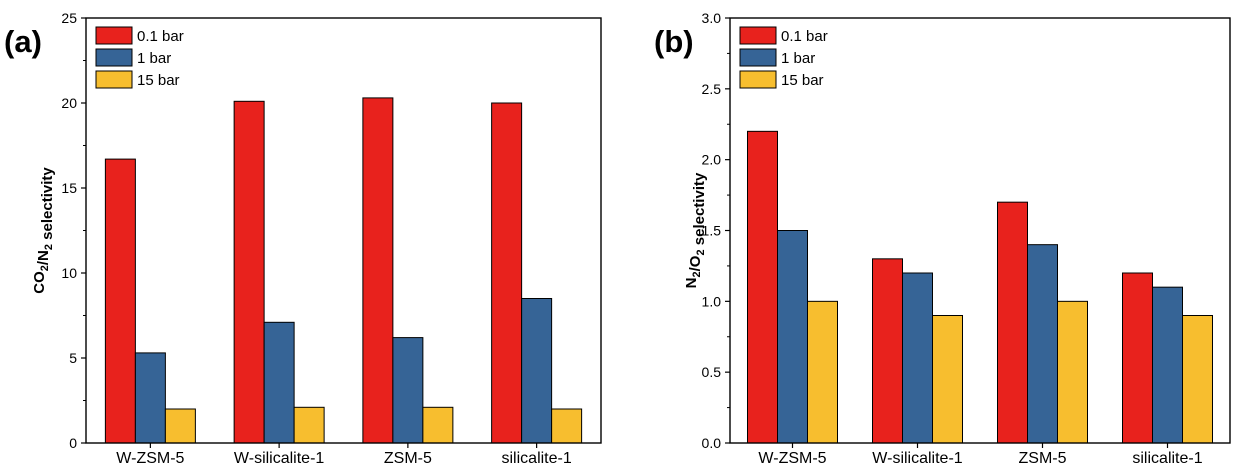 The image size is (1246, 467). Describe the element at coordinates (712, 89) in the screenshot. I see `y-tick-label: 2.5` at that location.